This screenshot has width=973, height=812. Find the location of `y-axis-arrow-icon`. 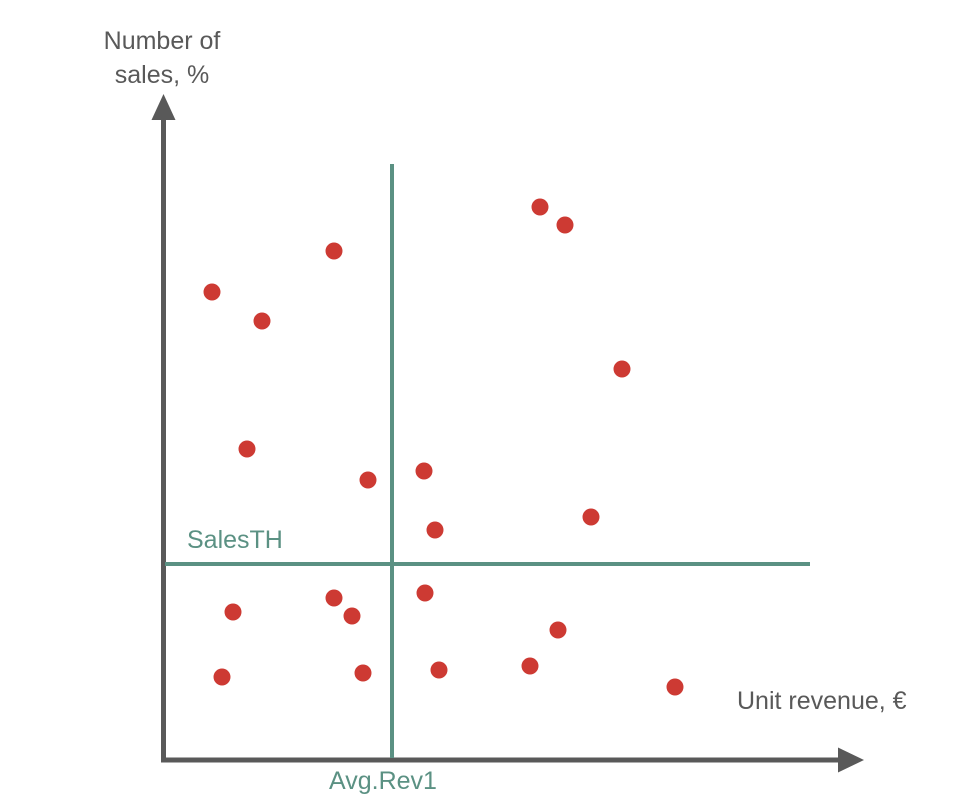

y-axis-arrow-icon is located at coordinates (163, 107).